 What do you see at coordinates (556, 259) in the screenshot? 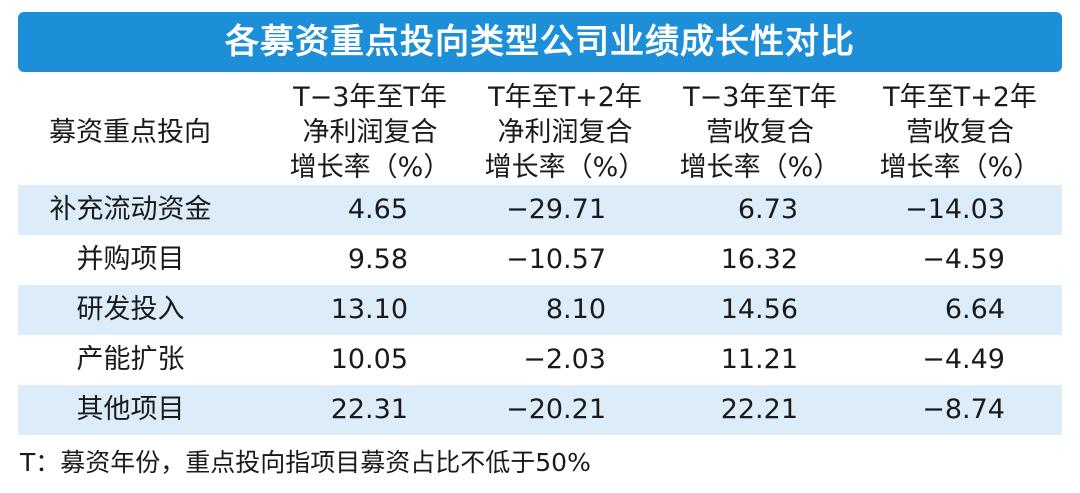
I see `table-cell: −10.57` at bounding box center [556, 259].